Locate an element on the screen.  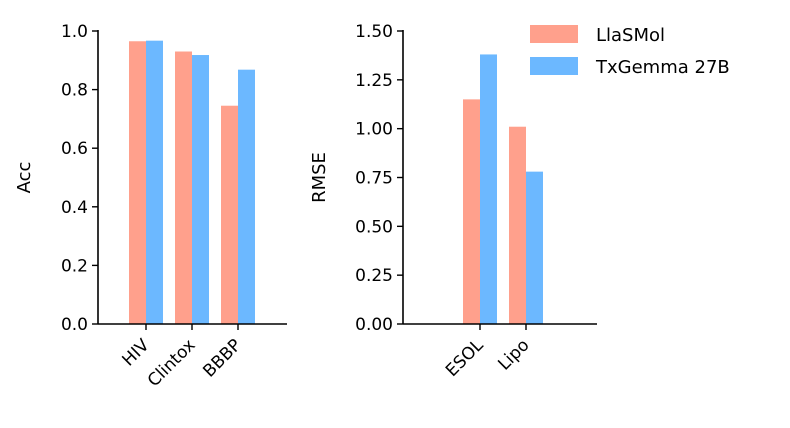
rmse-y-tick-label: 1.50 is located at coordinates (374, 32).